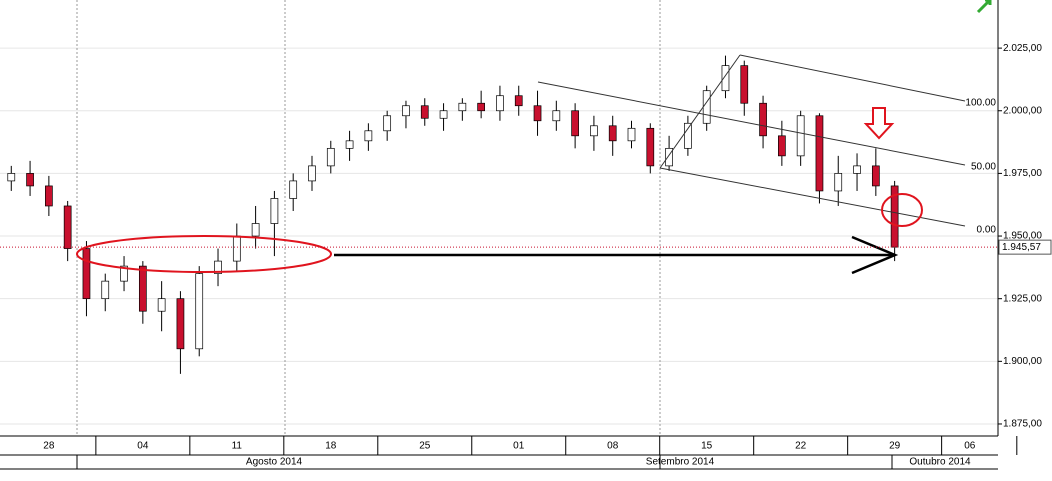 The height and width of the screenshot is (481, 1052). What do you see at coordinates (940, 462) in the screenshot?
I see `month-label: Outubro 2014` at bounding box center [940, 462].